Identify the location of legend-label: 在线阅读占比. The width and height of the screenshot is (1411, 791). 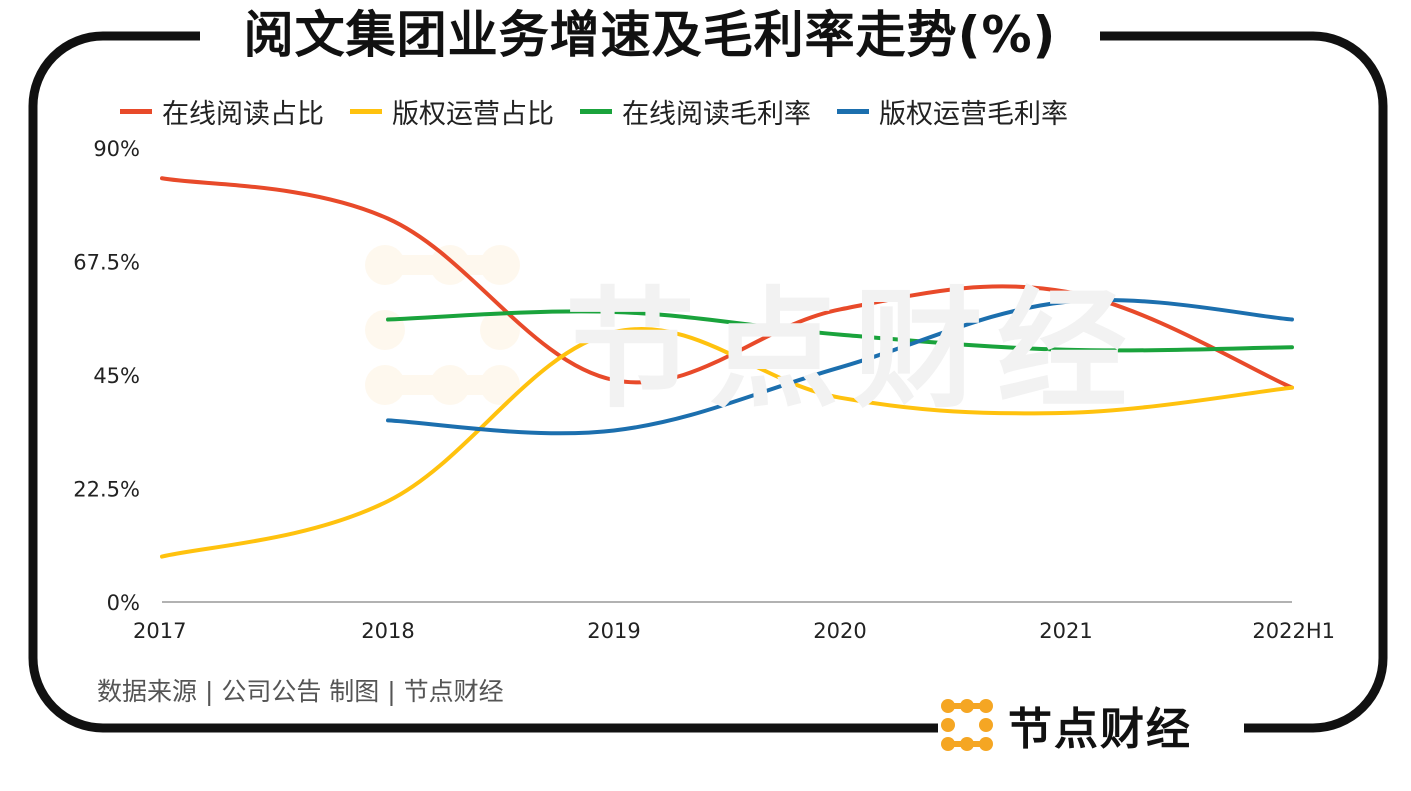
(243, 114).